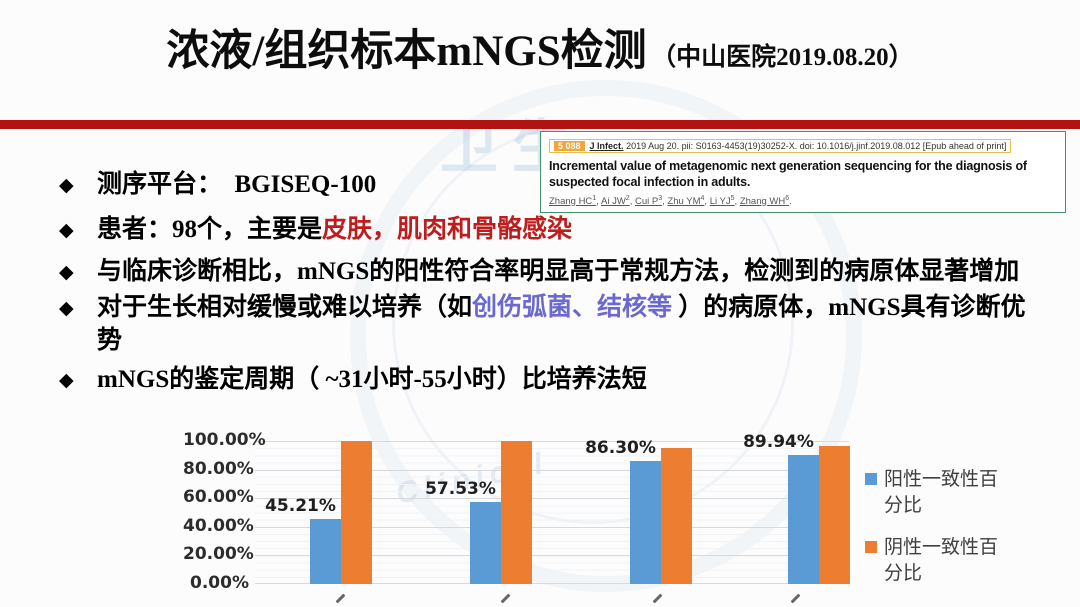 This screenshot has width=1080, height=607. Describe the element at coordinates (764, 200) in the screenshot. I see `author-link: Zhang WH6` at that location.